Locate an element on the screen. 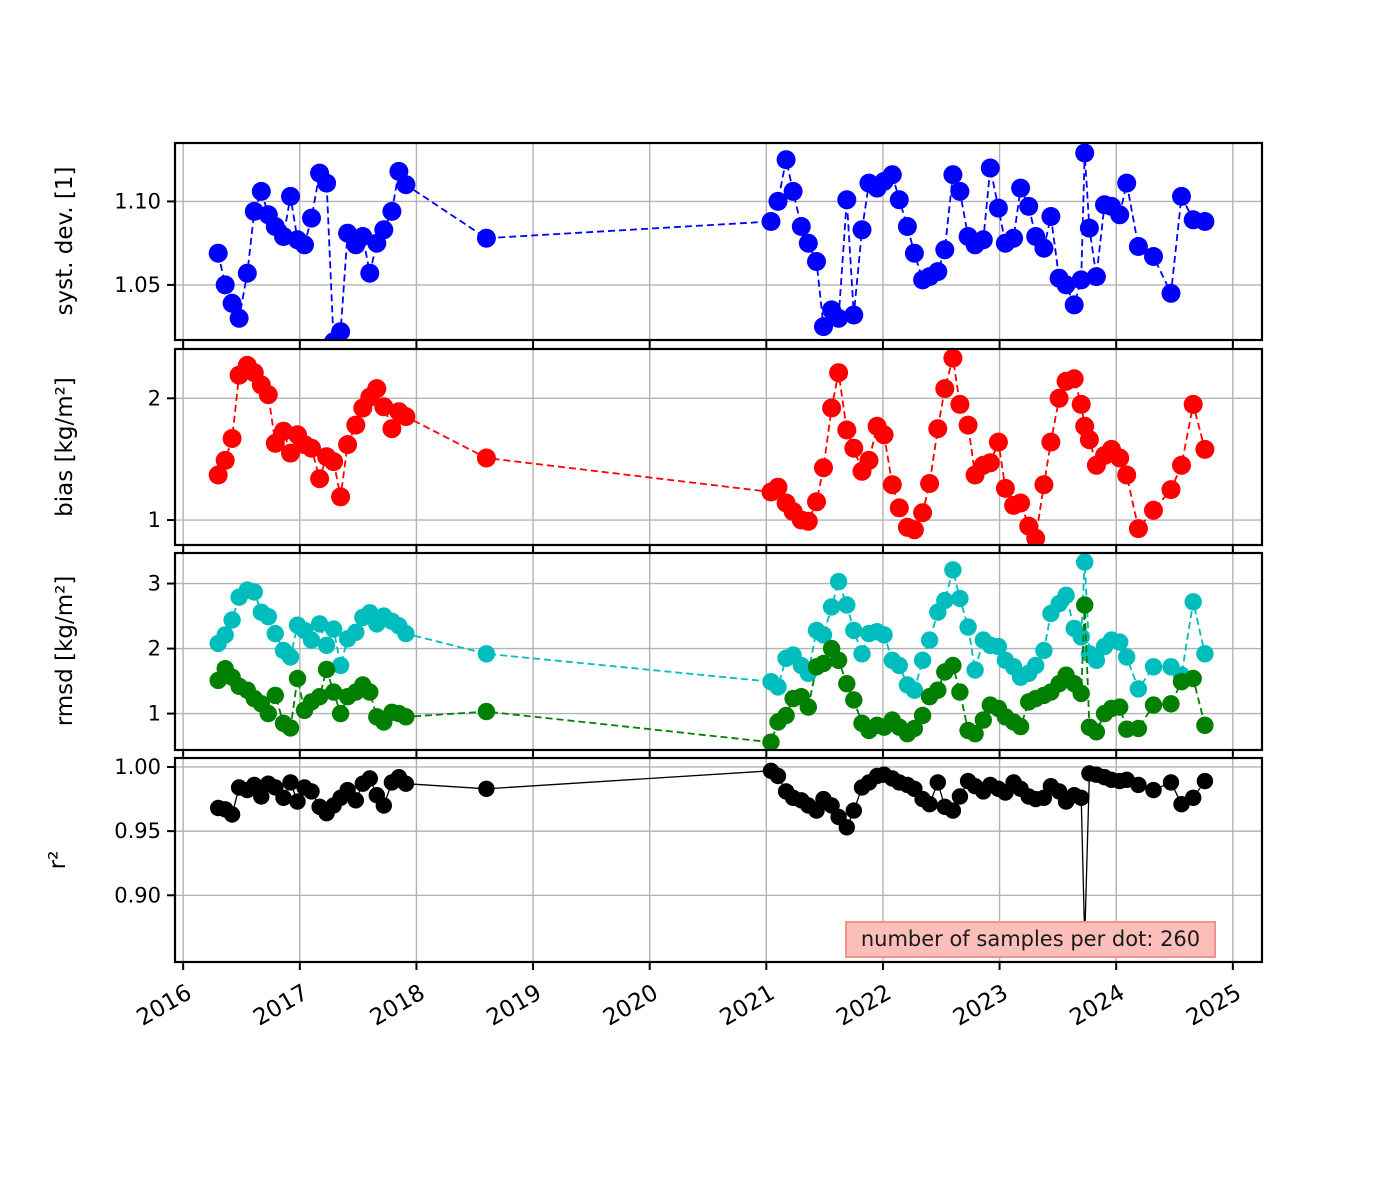 The width and height of the screenshot is (1400, 1200). series-rmsd_green is located at coordinates (711, 673).